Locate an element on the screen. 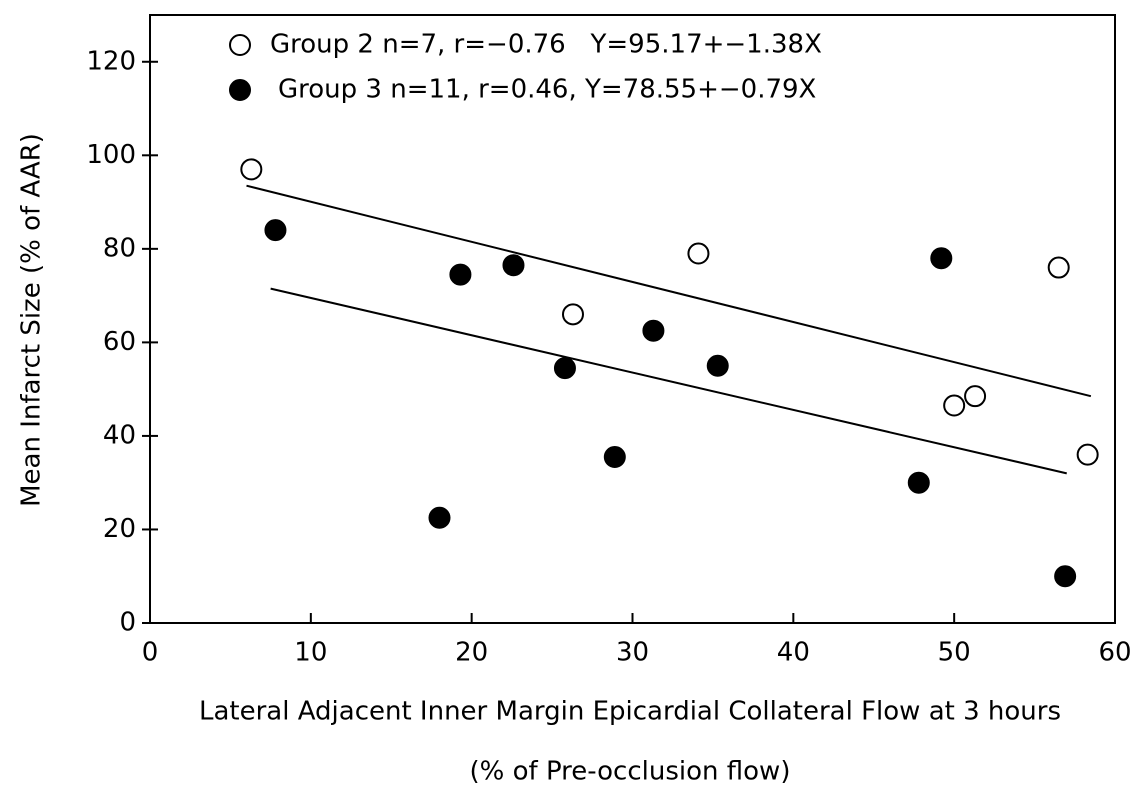  y-tick-label: 60 is located at coordinates (119, 342).